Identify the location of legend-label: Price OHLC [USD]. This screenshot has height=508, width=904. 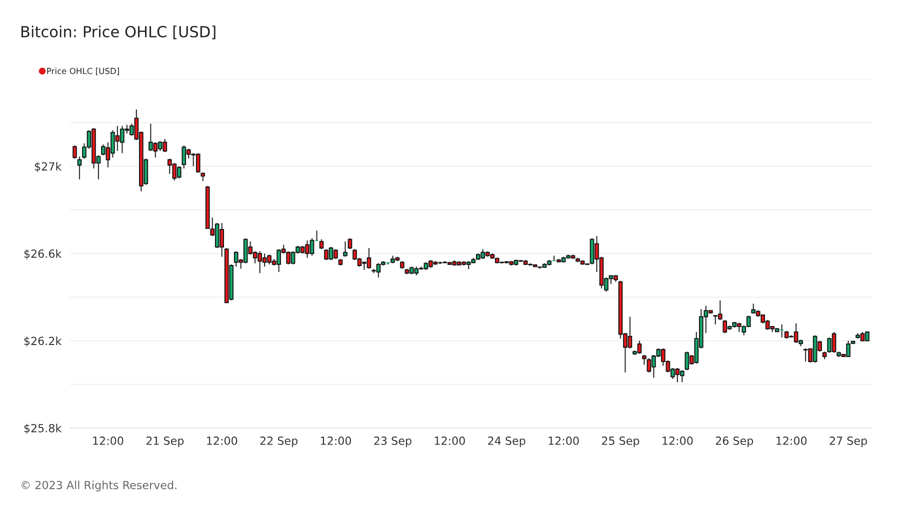
(83, 72).